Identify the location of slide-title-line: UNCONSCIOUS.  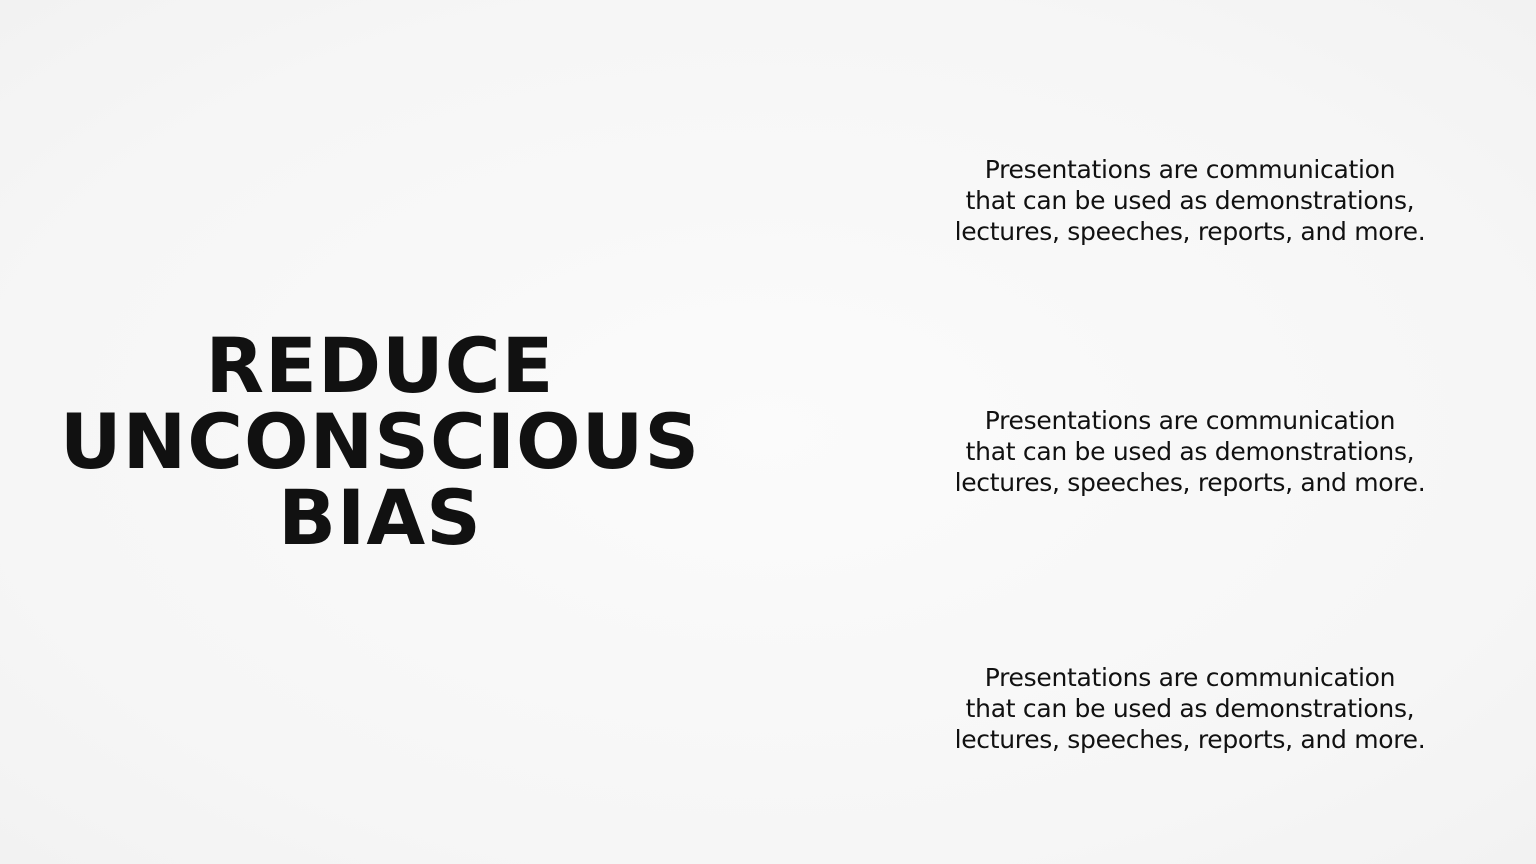
(380, 441).